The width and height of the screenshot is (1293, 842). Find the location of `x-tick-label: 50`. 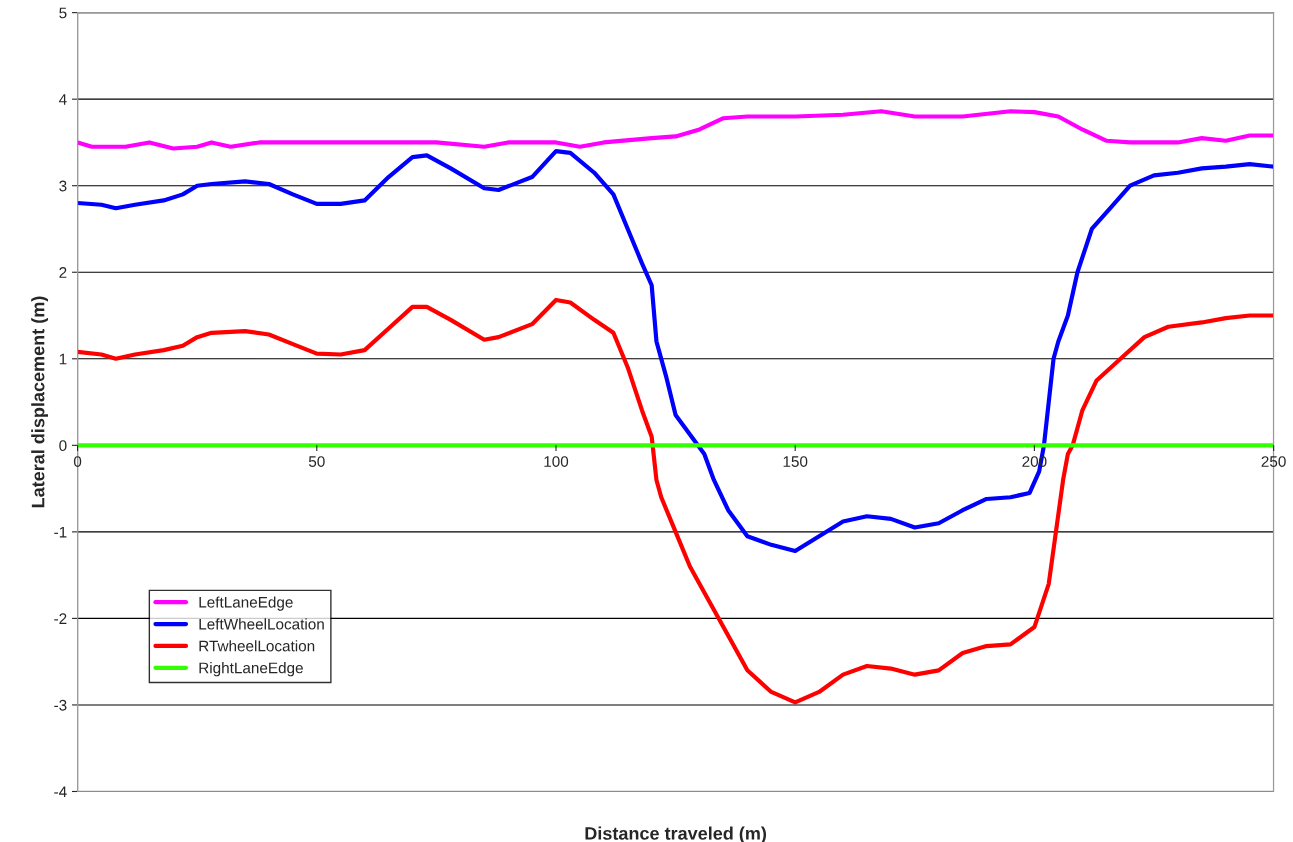

x-tick-label: 50 is located at coordinates (316, 461).